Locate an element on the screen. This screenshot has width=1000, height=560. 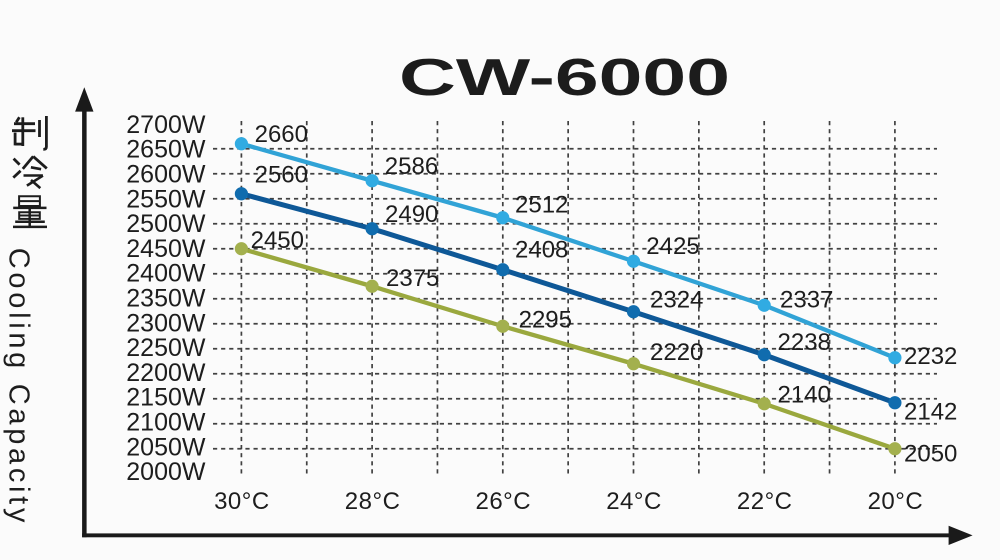
svg-text: 2200W is located at coordinates (166, 373).